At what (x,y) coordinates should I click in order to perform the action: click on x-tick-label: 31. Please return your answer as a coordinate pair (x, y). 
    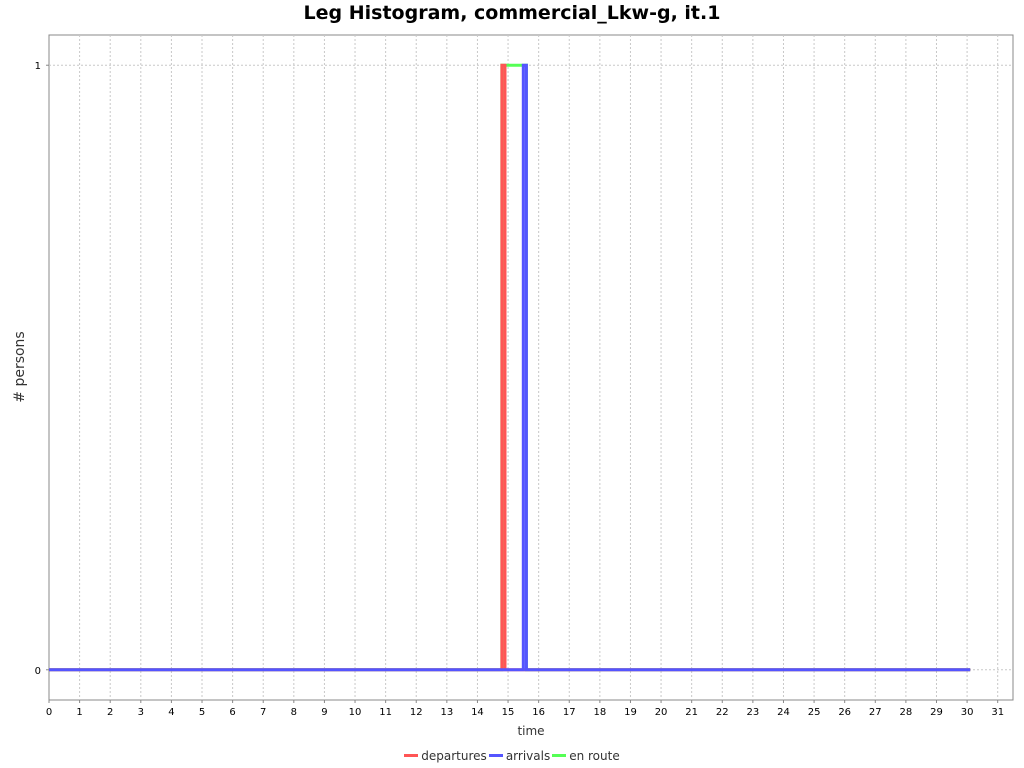
    Looking at the image, I should click on (997, 712).